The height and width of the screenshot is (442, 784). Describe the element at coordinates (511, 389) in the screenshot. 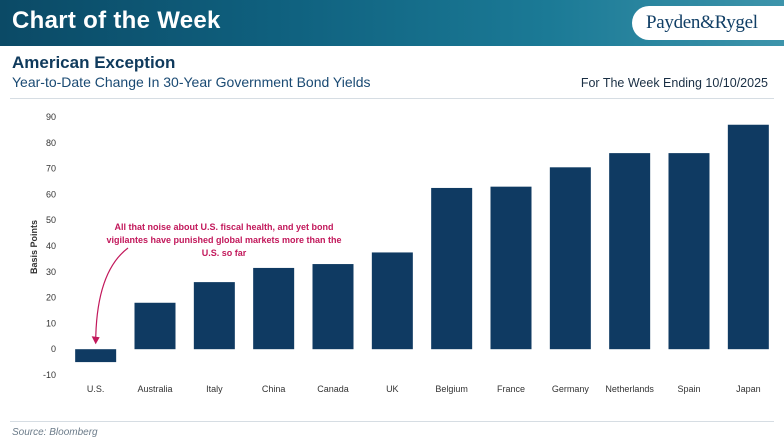

I see `x-tick-label: France` at that location.